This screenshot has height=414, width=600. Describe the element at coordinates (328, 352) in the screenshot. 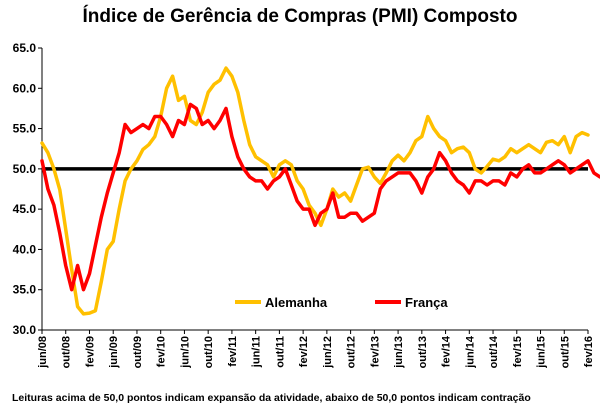

I see `x-tick-label: jun/12` at that location.